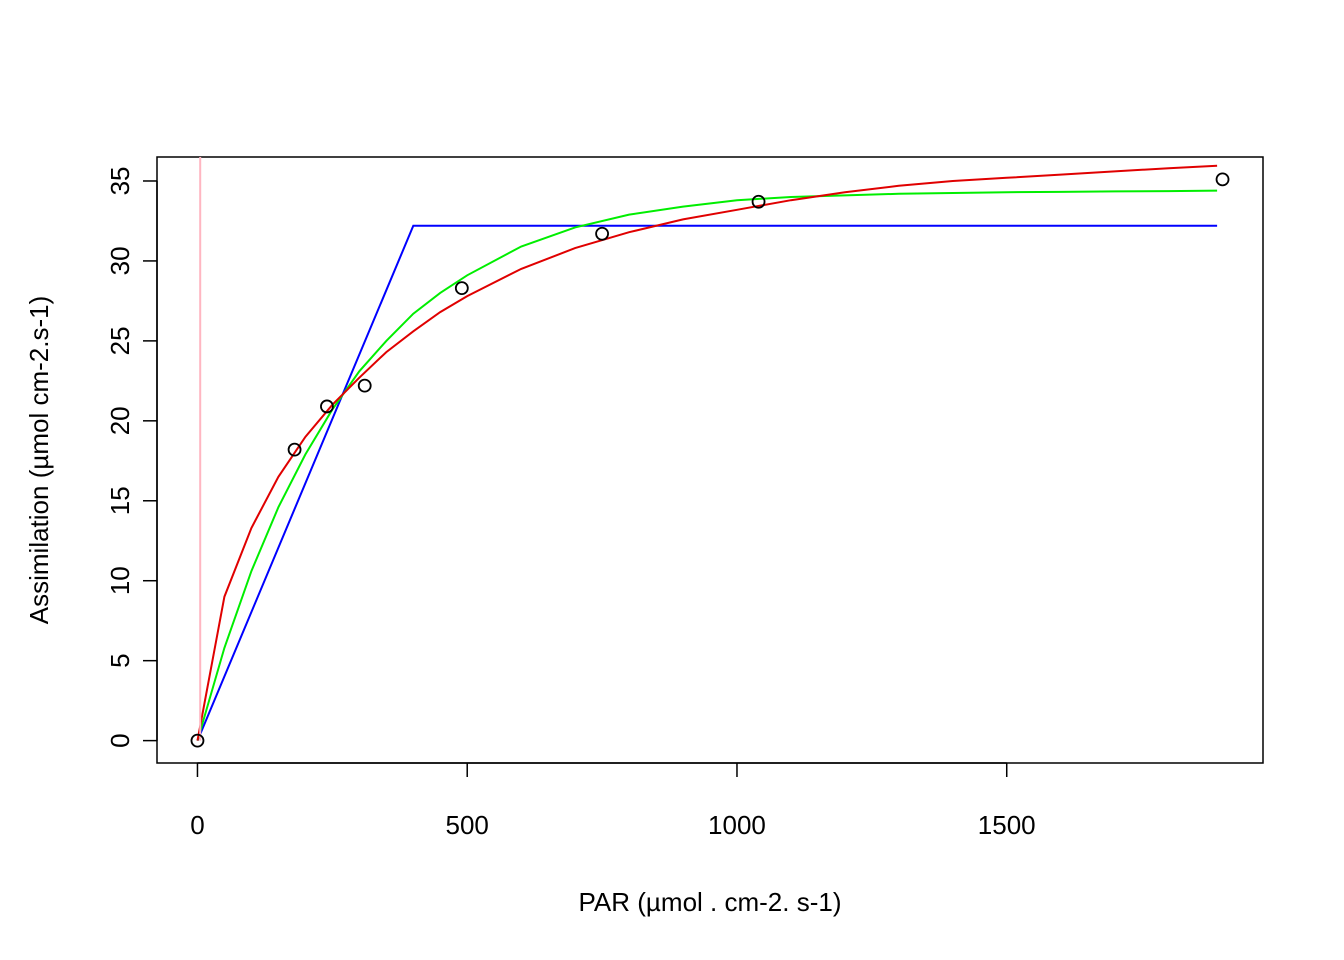  Describe the element at coordinates (39, 460) in the screenshot. I see `y-axis-title: Assimilation (µmol cm-2.s-1)` at that location.